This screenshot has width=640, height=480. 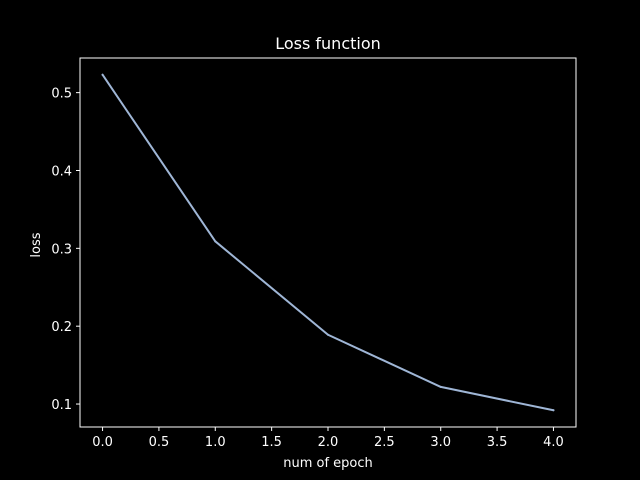 I want to click on x-tick-label: 2.5, so click(x=384, y=442).